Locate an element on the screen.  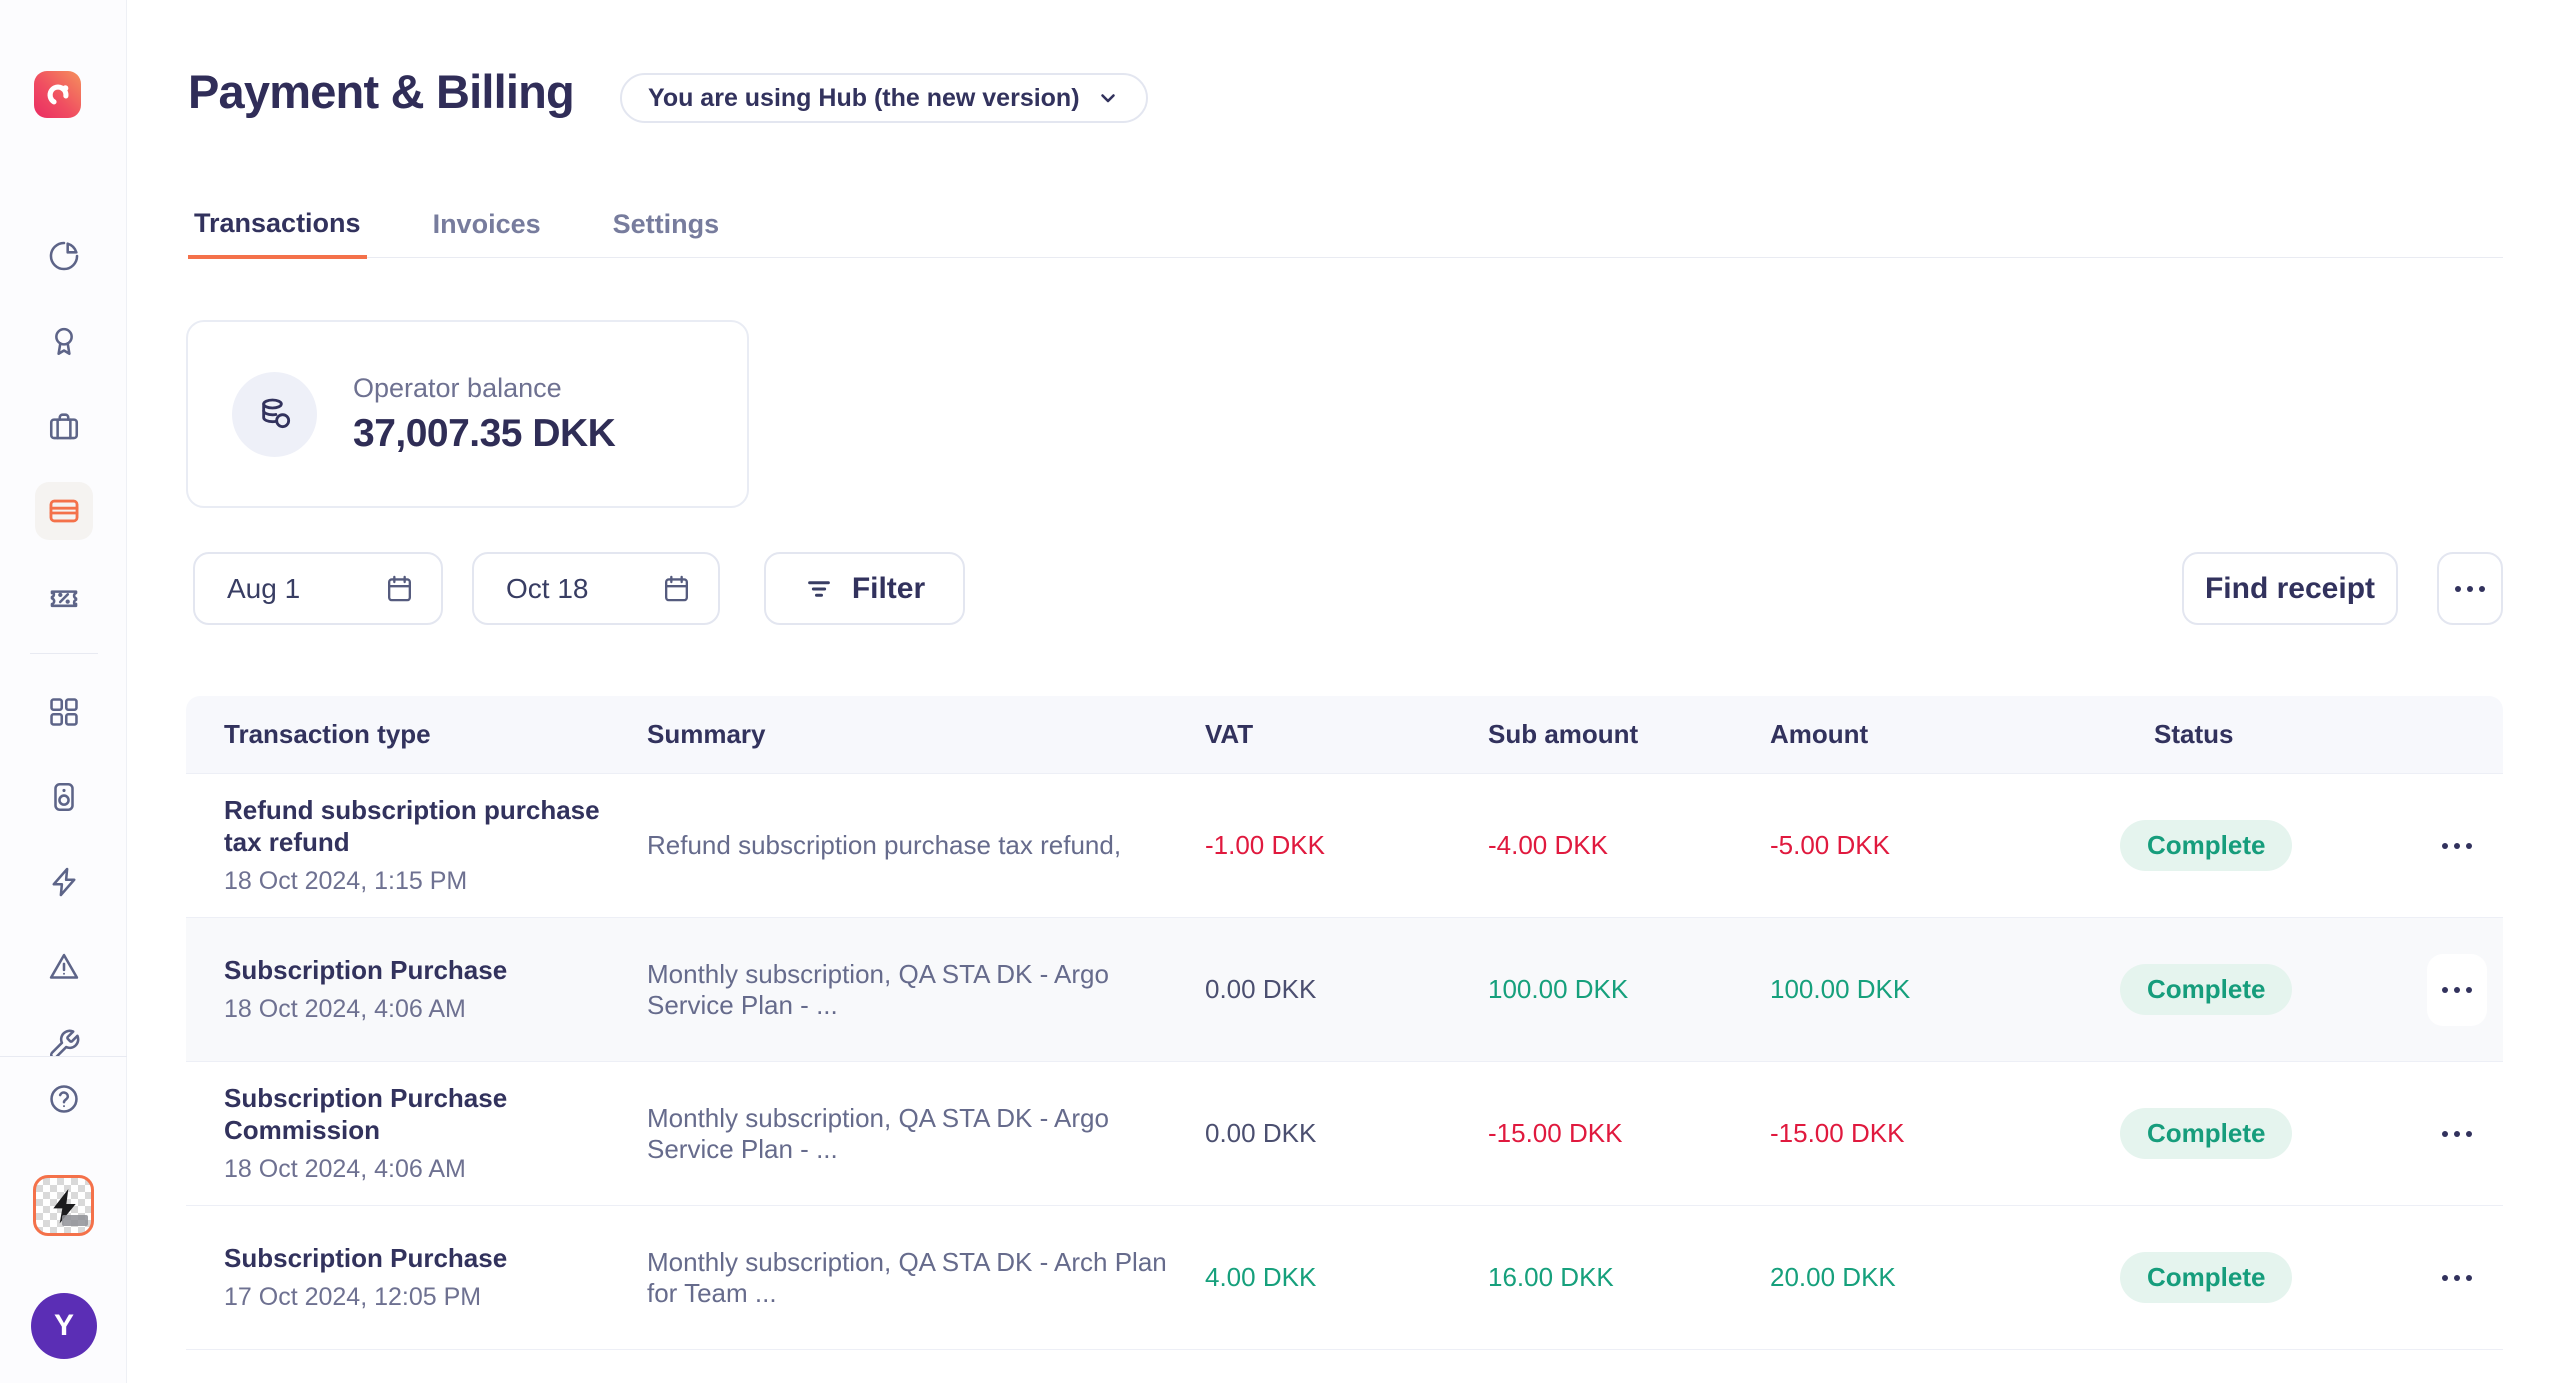
chevron-down-icon is located at coordinates (1107, 98).